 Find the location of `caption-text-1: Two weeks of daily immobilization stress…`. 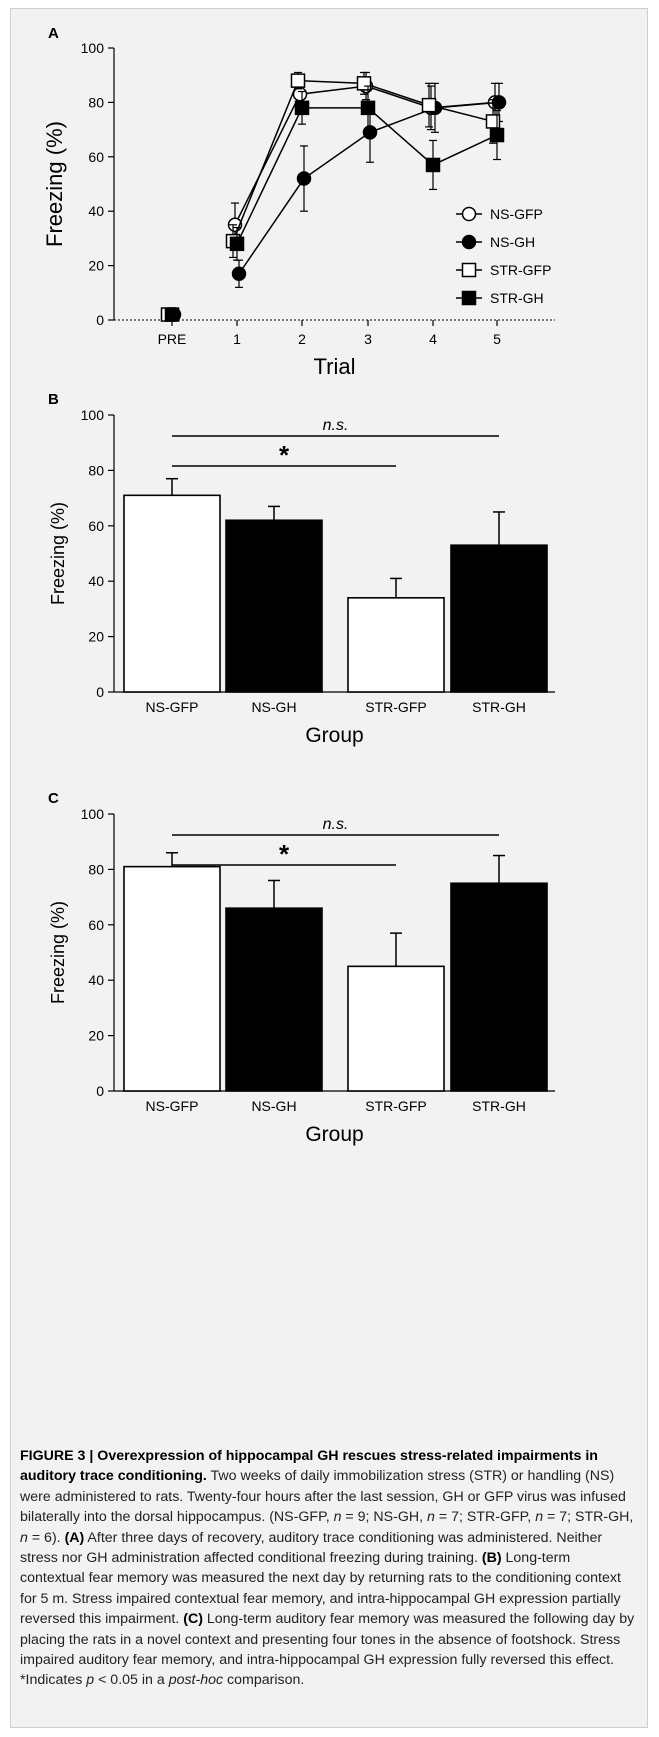

caption-text-1: Two weeks of daily immobilization stress… is located at coordinates (323, 1497).